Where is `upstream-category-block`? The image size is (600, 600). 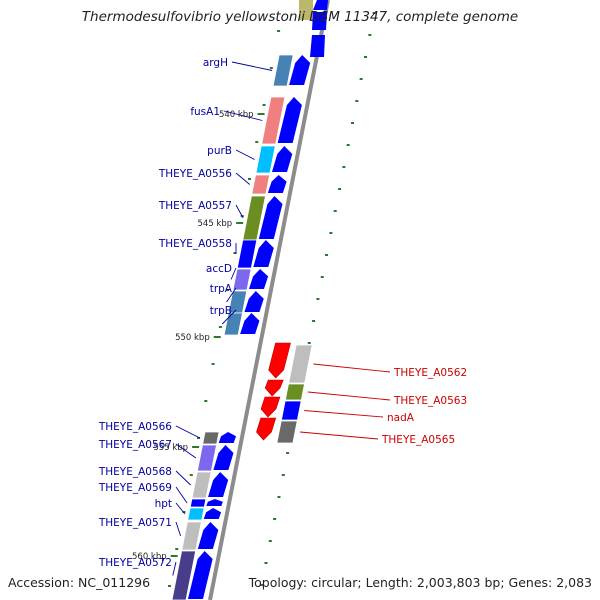 upstream-category-block is located at coordinates (306, 10).